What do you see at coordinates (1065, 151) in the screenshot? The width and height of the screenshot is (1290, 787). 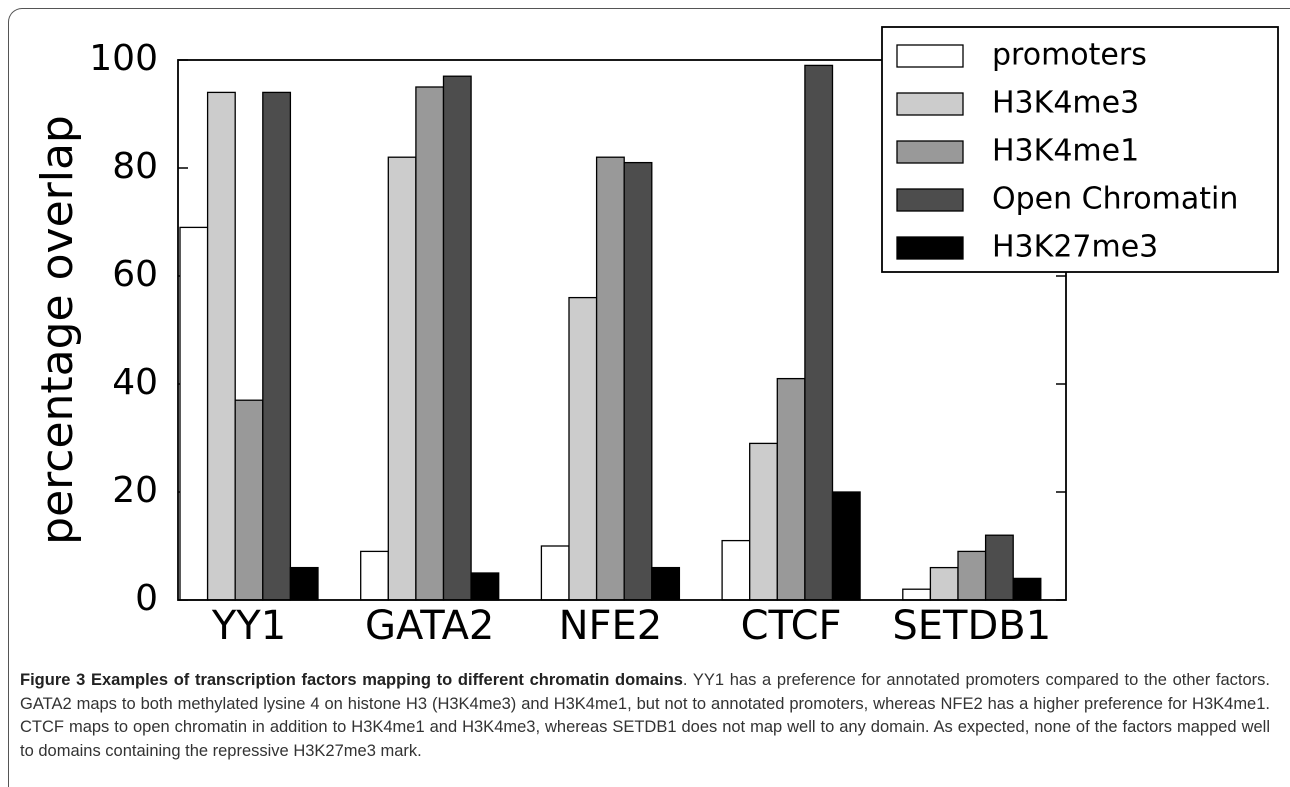 I see `legend-label: H3K4me1` at bounding box center [1065, 151].